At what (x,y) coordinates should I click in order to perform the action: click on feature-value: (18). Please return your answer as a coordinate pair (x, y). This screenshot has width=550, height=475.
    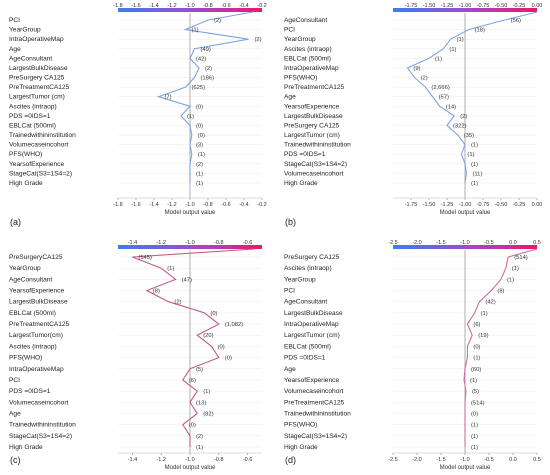
    Looking at the image, I should click on (480, 31).